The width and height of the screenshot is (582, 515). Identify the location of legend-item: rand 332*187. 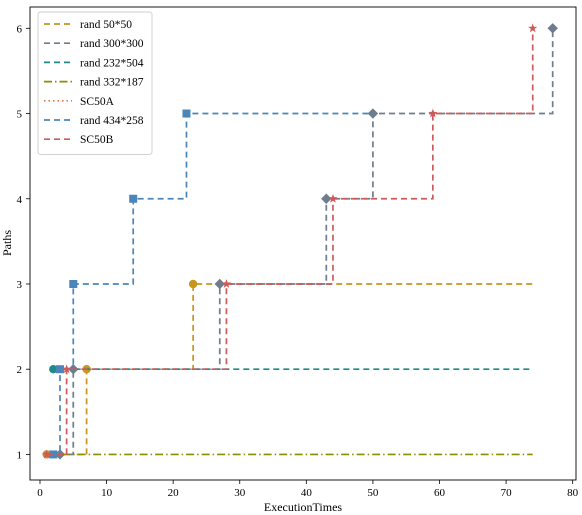
(94, 83).